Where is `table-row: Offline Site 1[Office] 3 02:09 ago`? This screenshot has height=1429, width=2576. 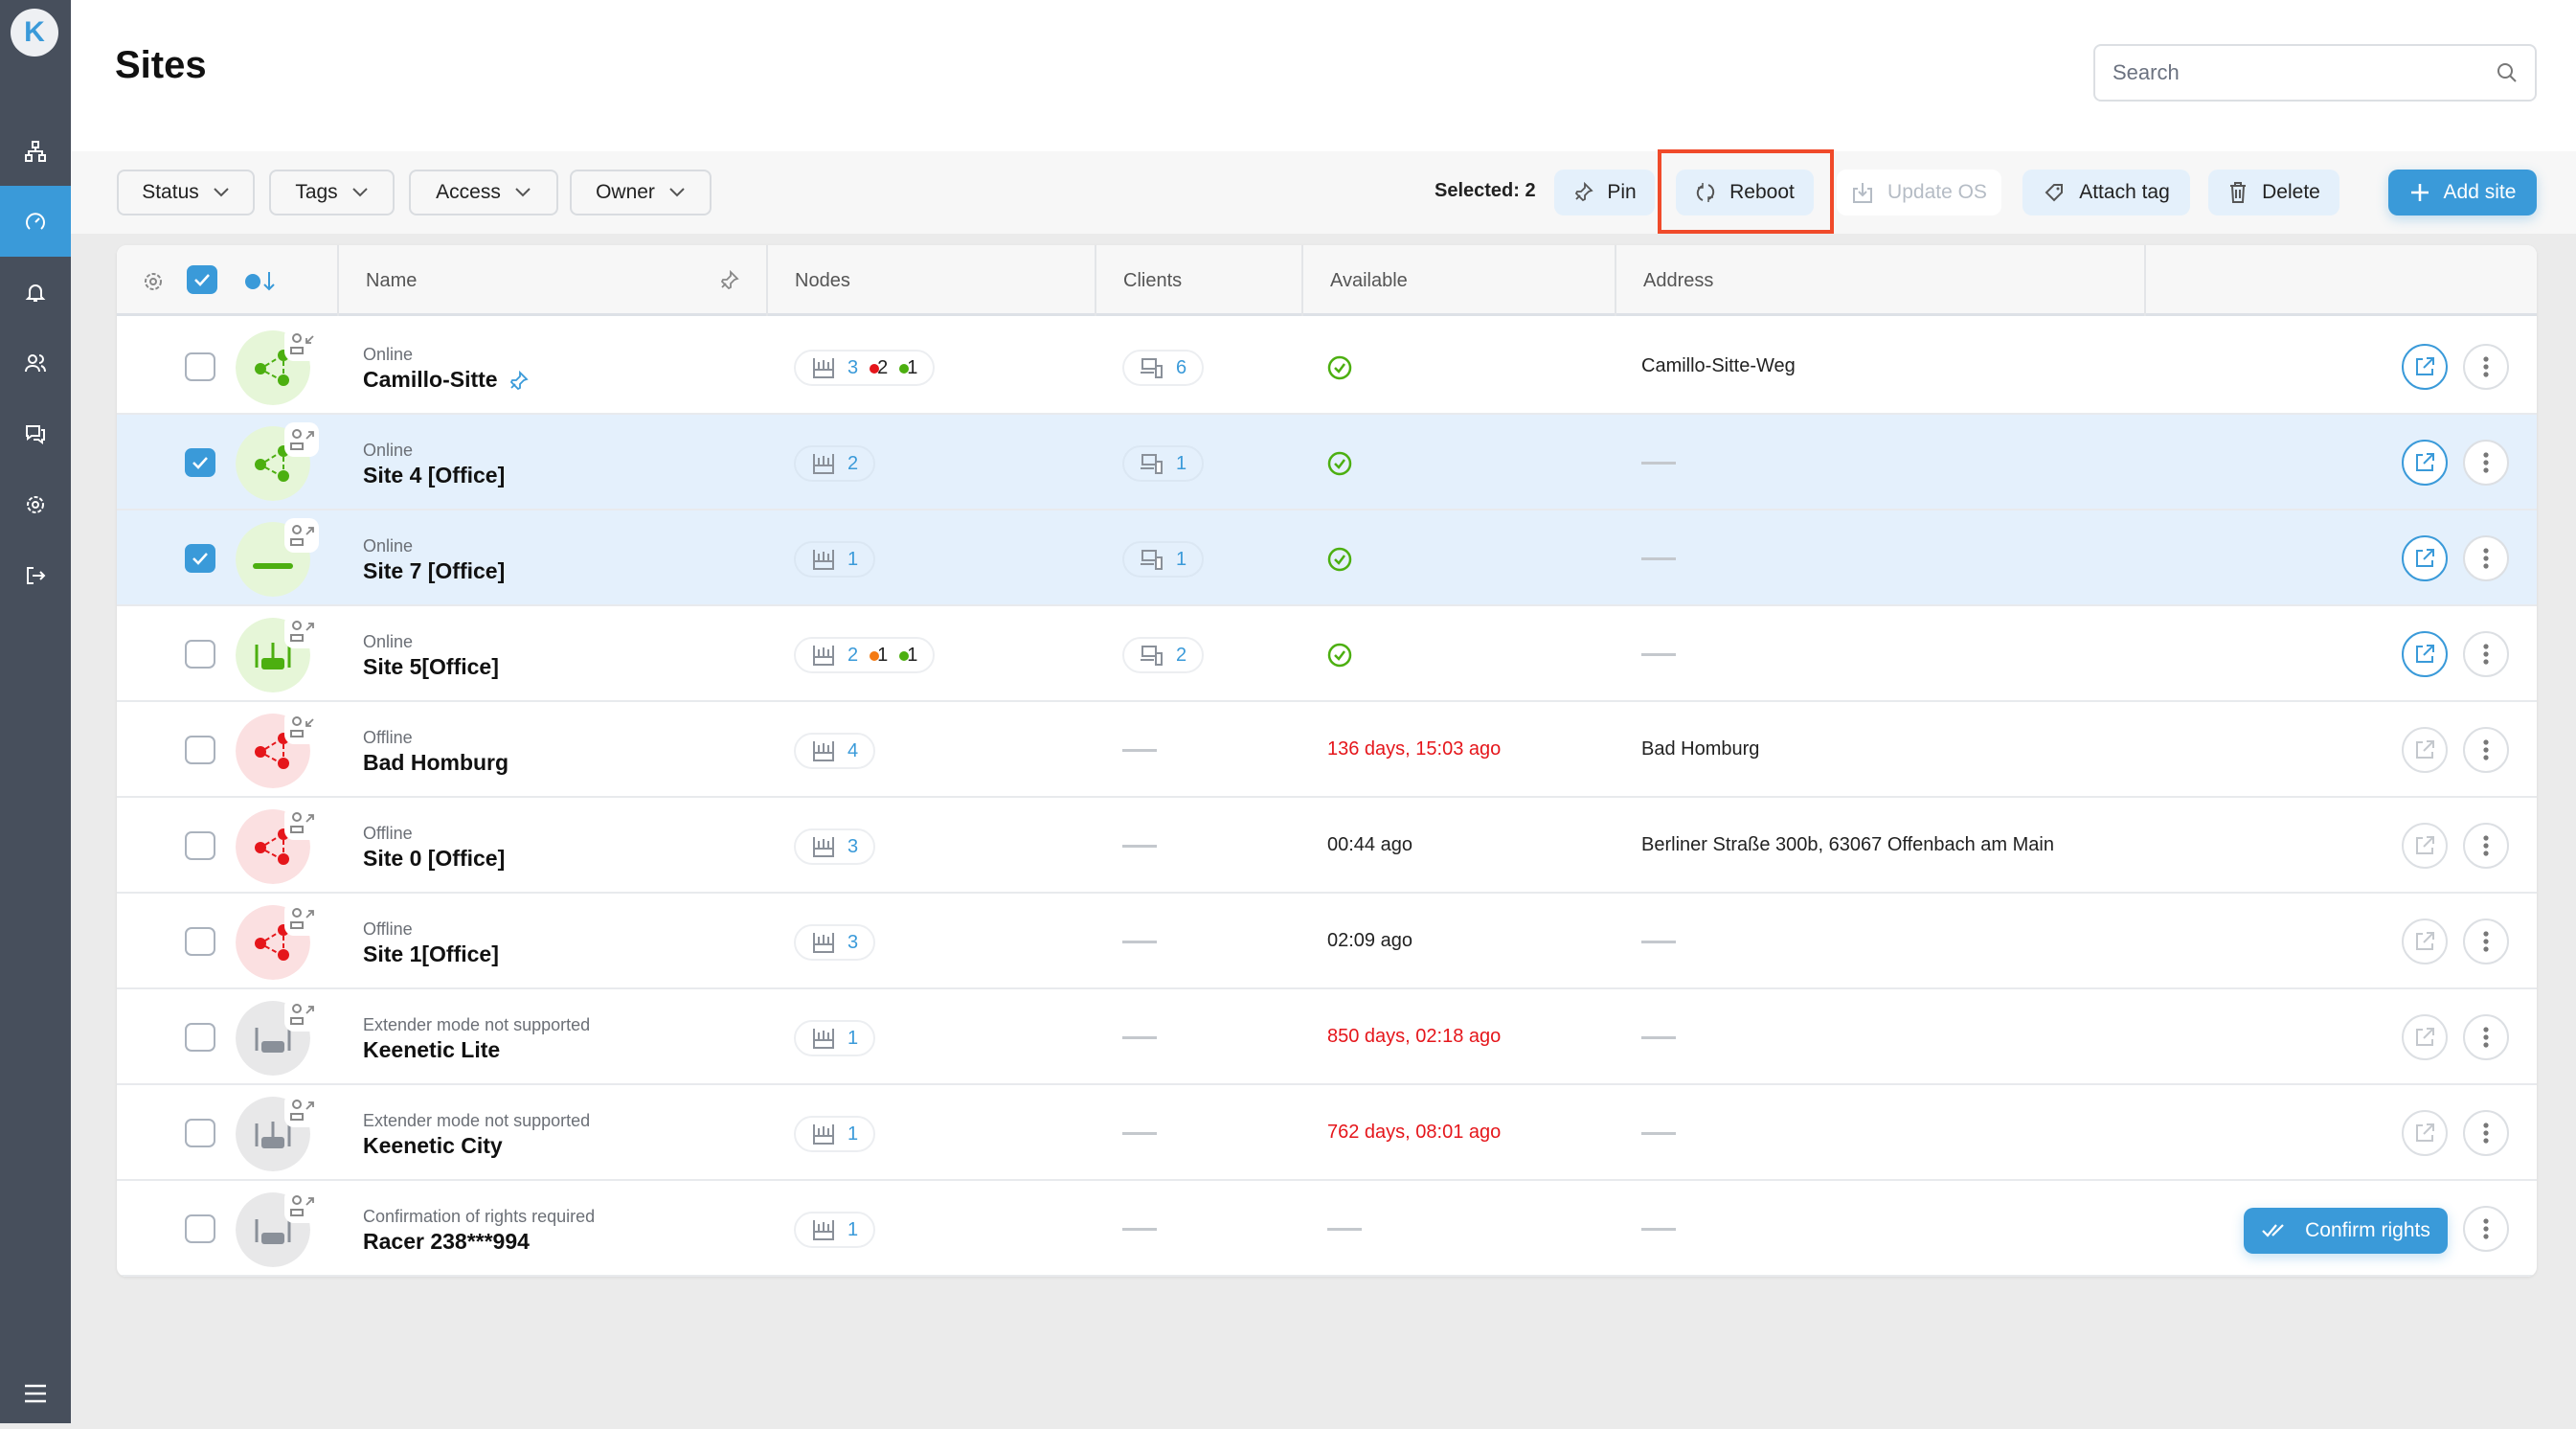 table-row: Offline Site 1[Office] 3 02:09 ago is located at coordinates (1327, 941).